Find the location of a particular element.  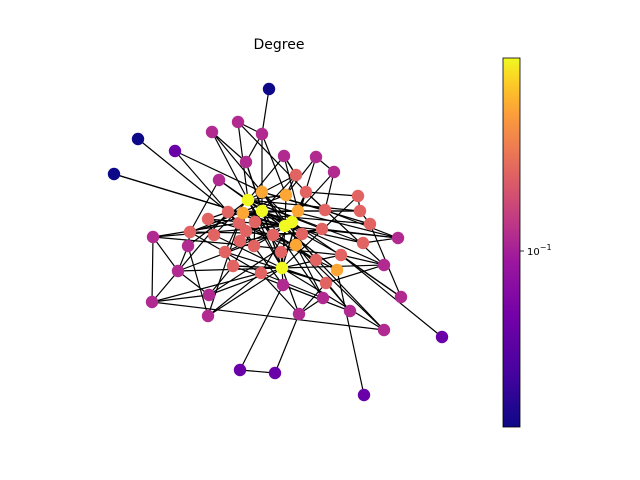

chart-title: Degree is located at coordinates (279, 45).